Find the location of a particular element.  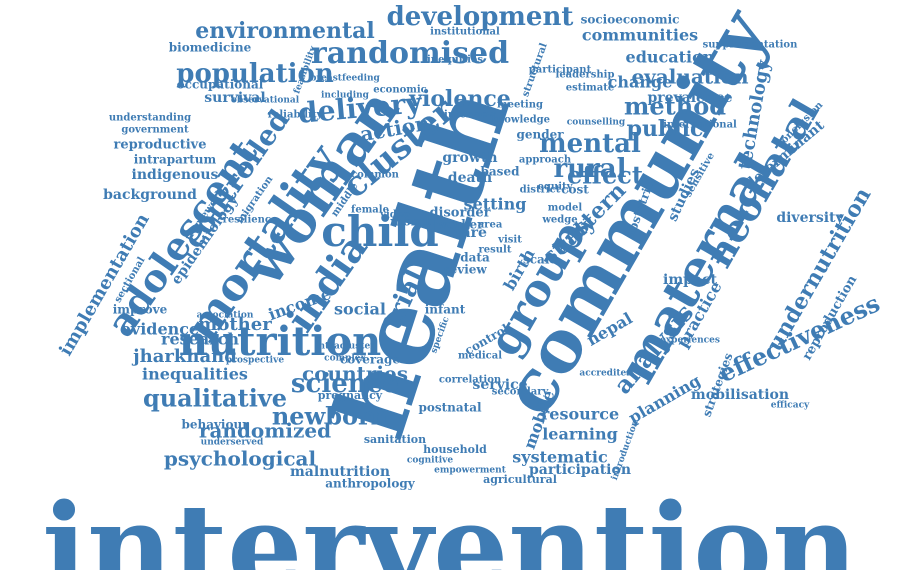

word-death: death is located at coordinates (470, 178).